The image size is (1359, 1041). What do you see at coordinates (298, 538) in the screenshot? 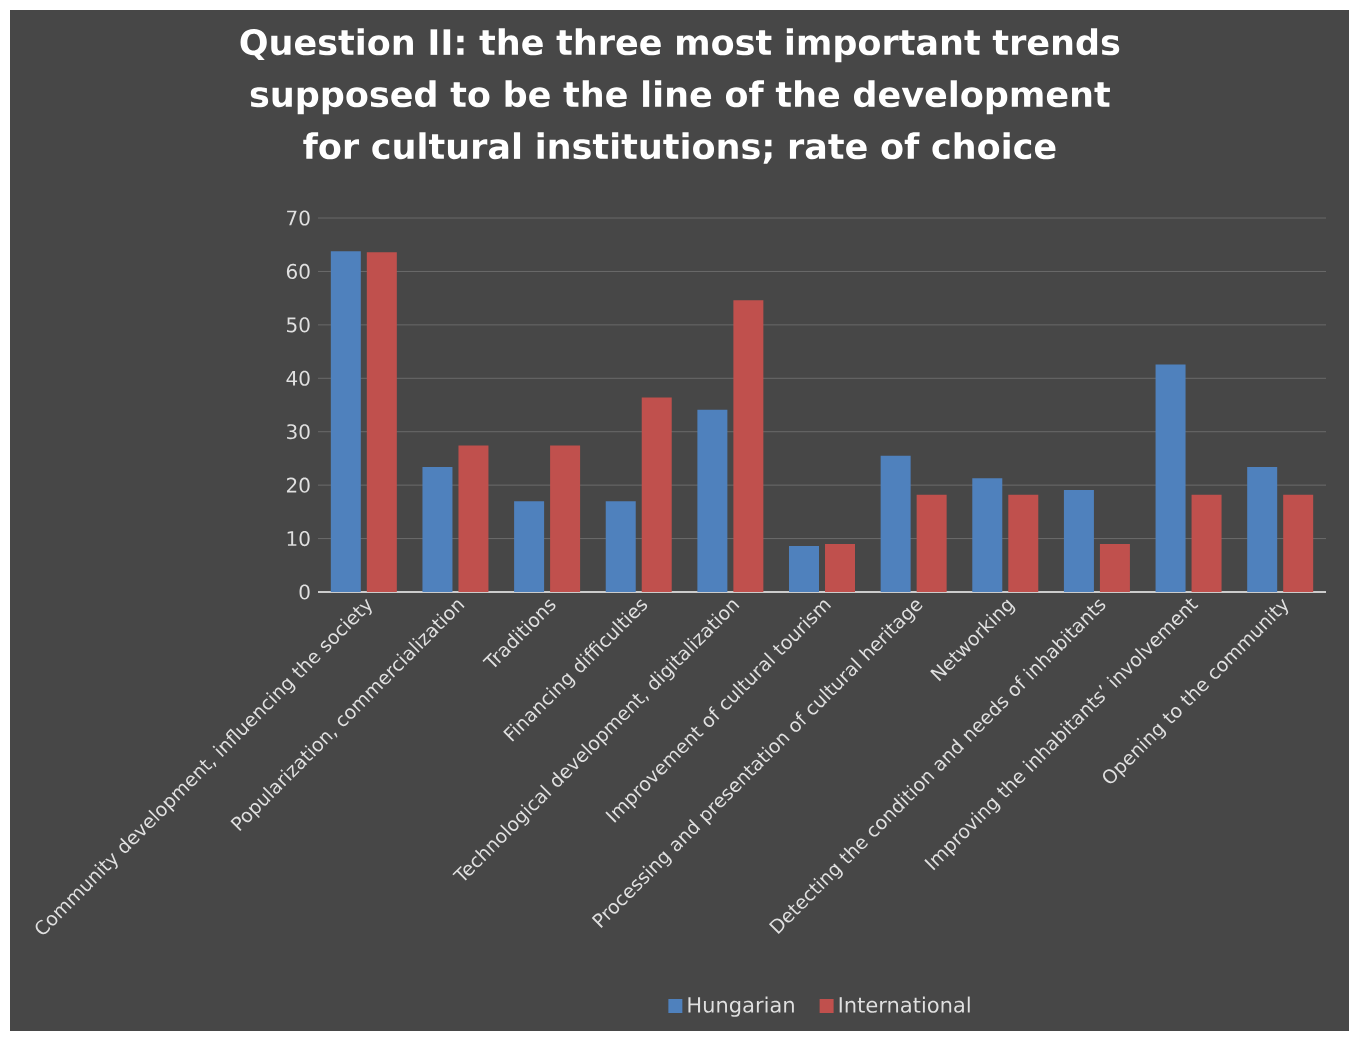
I see `y-tick-label: 10` at bounding box center [298, 538].